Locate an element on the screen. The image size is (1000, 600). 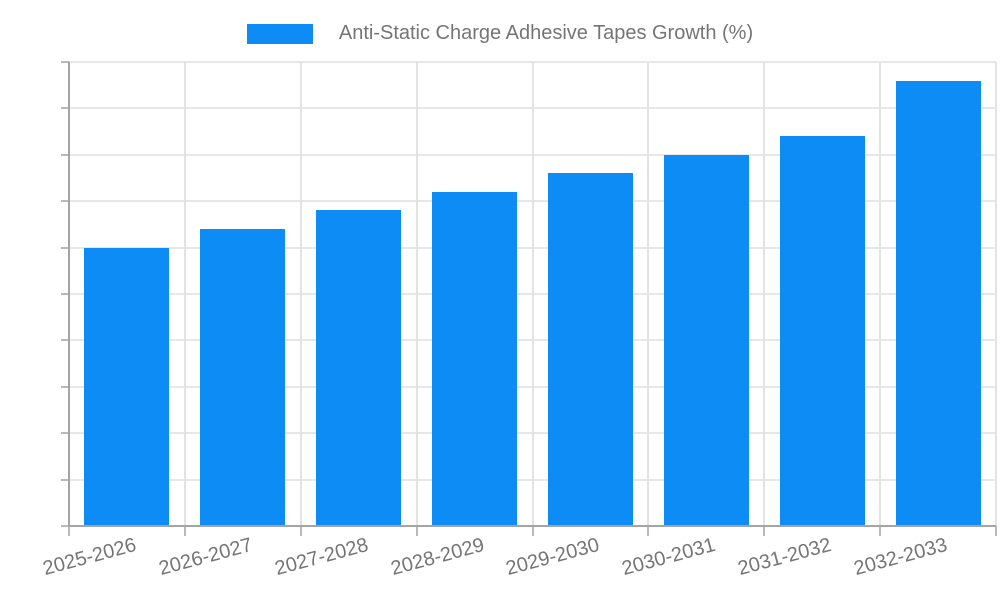
legend-swatch is located at coordinates (279, 33).